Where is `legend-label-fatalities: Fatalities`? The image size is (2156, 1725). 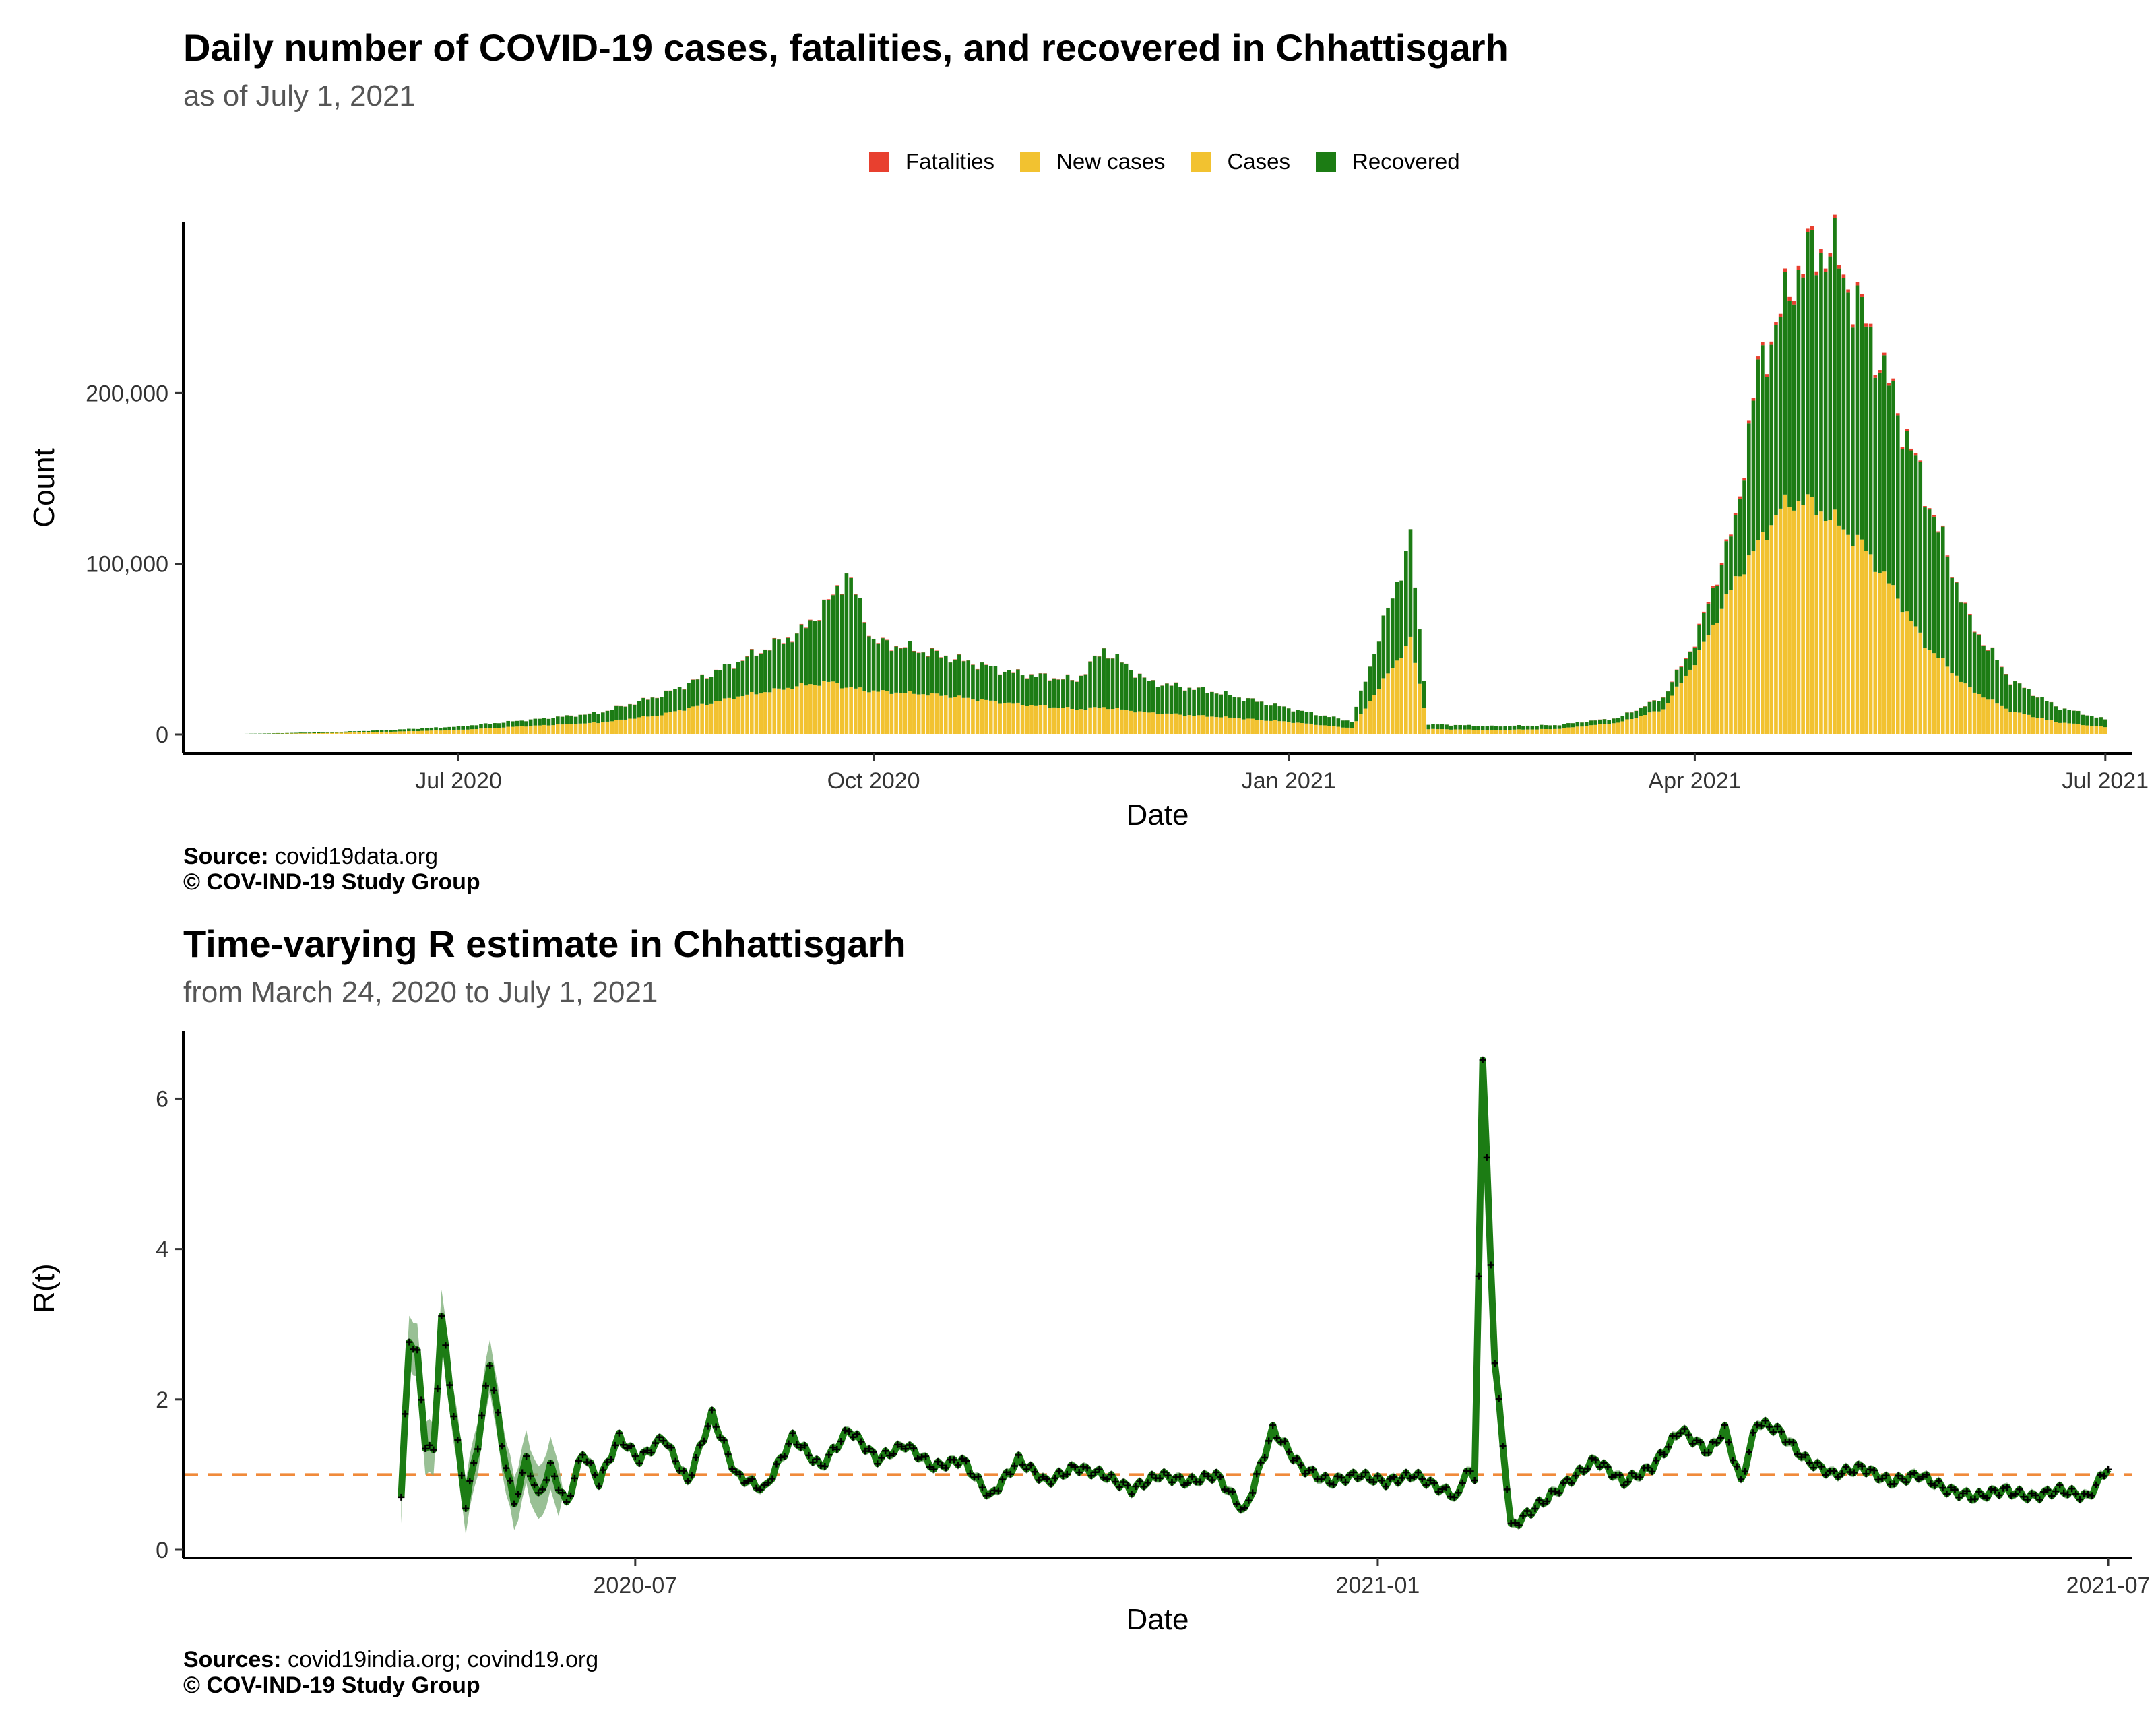
legend-label-fatalities: Fatalities is located at coordinates (950, 161).